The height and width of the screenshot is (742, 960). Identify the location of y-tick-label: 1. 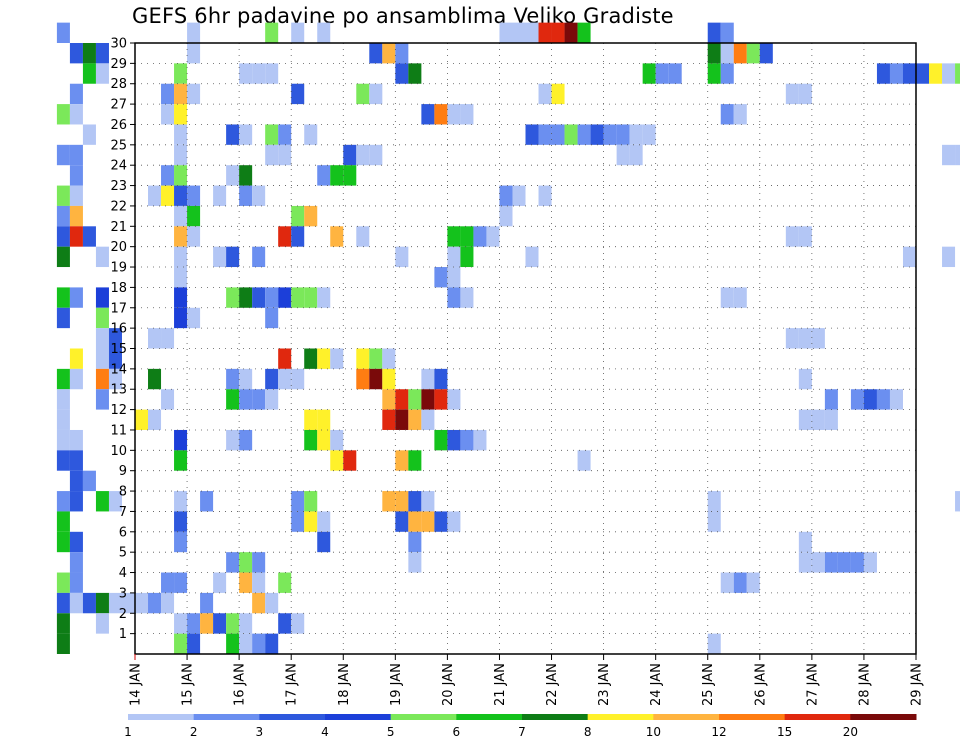
(123, 634).